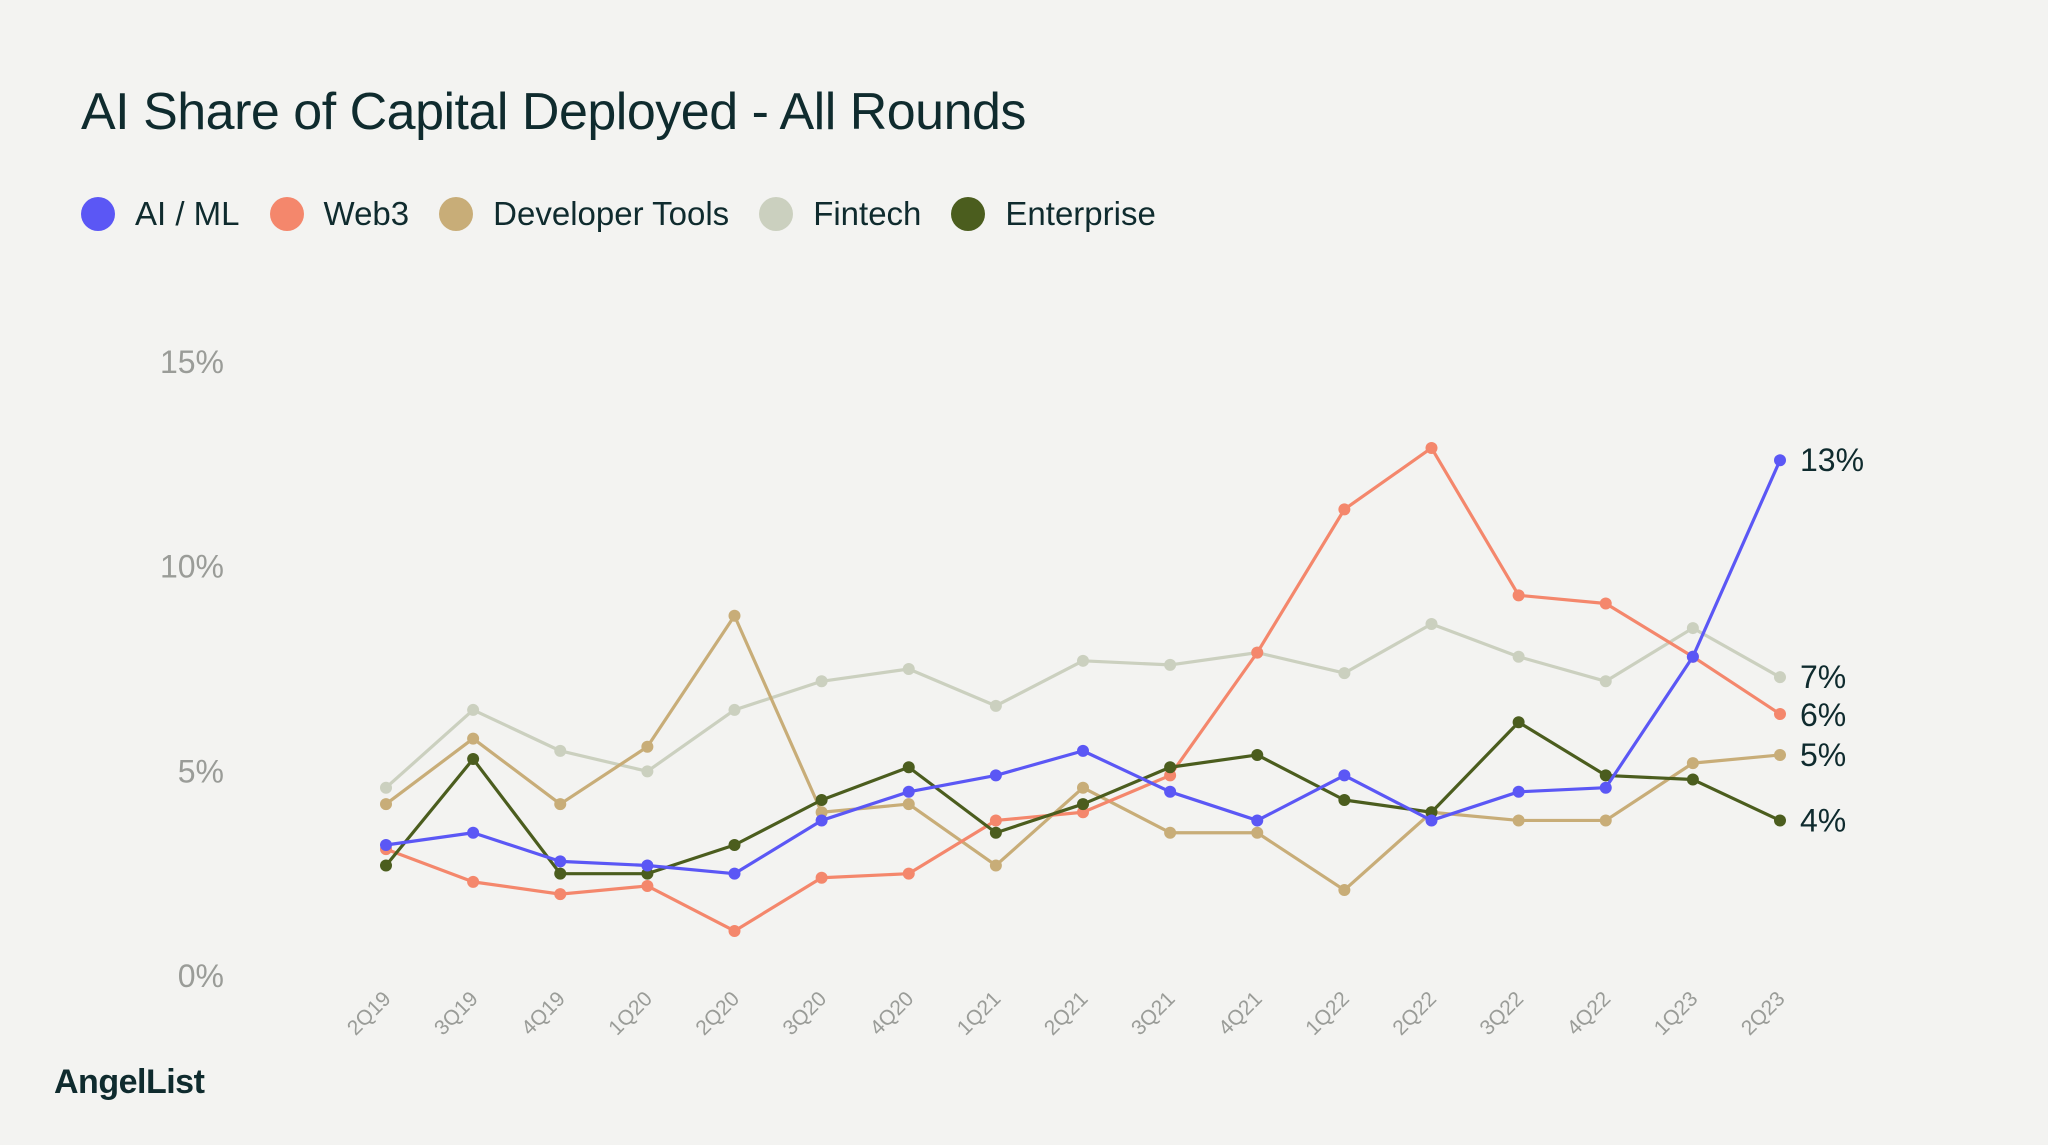 The height and width of the screenshot is (1145, 2048). Describe the element at coordinates (192, 362) in the screenshot. I see `y-tick-label: 15%` at that location.